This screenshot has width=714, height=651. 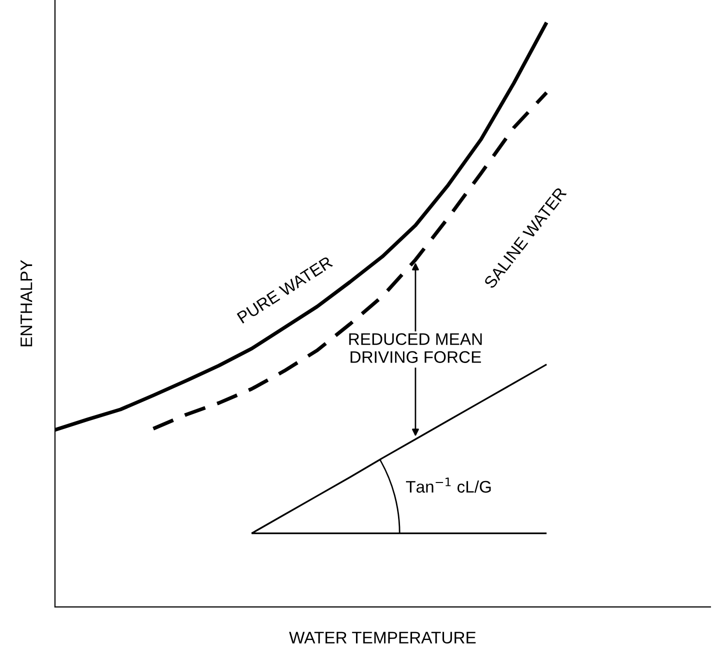 What do you see at coordinates (415, 348) in the screenshot?
I see `annotation: REDUCED MEAN DRIVING FORCE` at bounding box center [415, 348].